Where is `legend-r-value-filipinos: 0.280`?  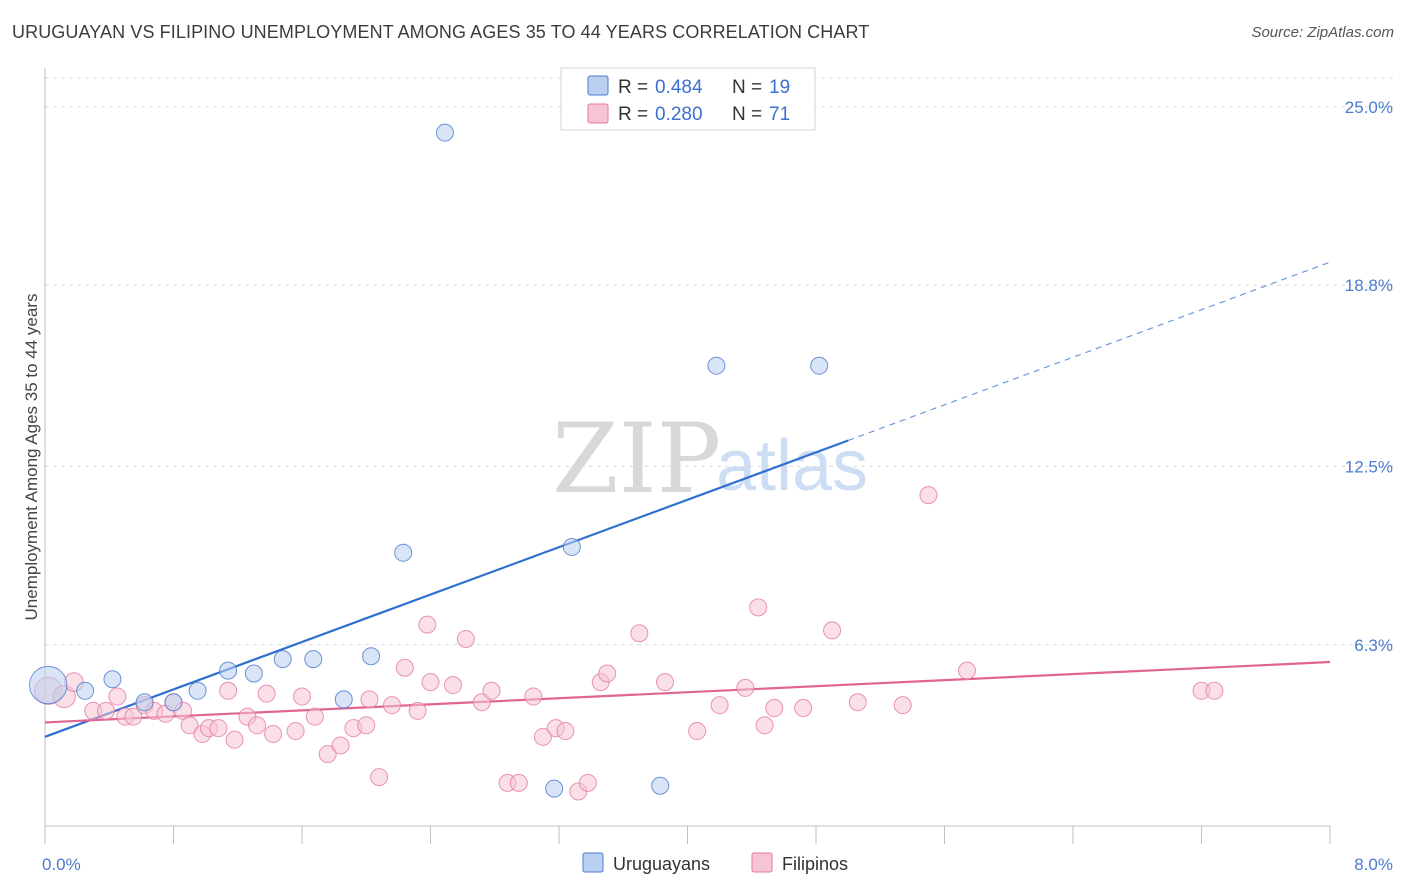
legend-r-value-filipinos: 0.280 is located at coordinates (679, 114).